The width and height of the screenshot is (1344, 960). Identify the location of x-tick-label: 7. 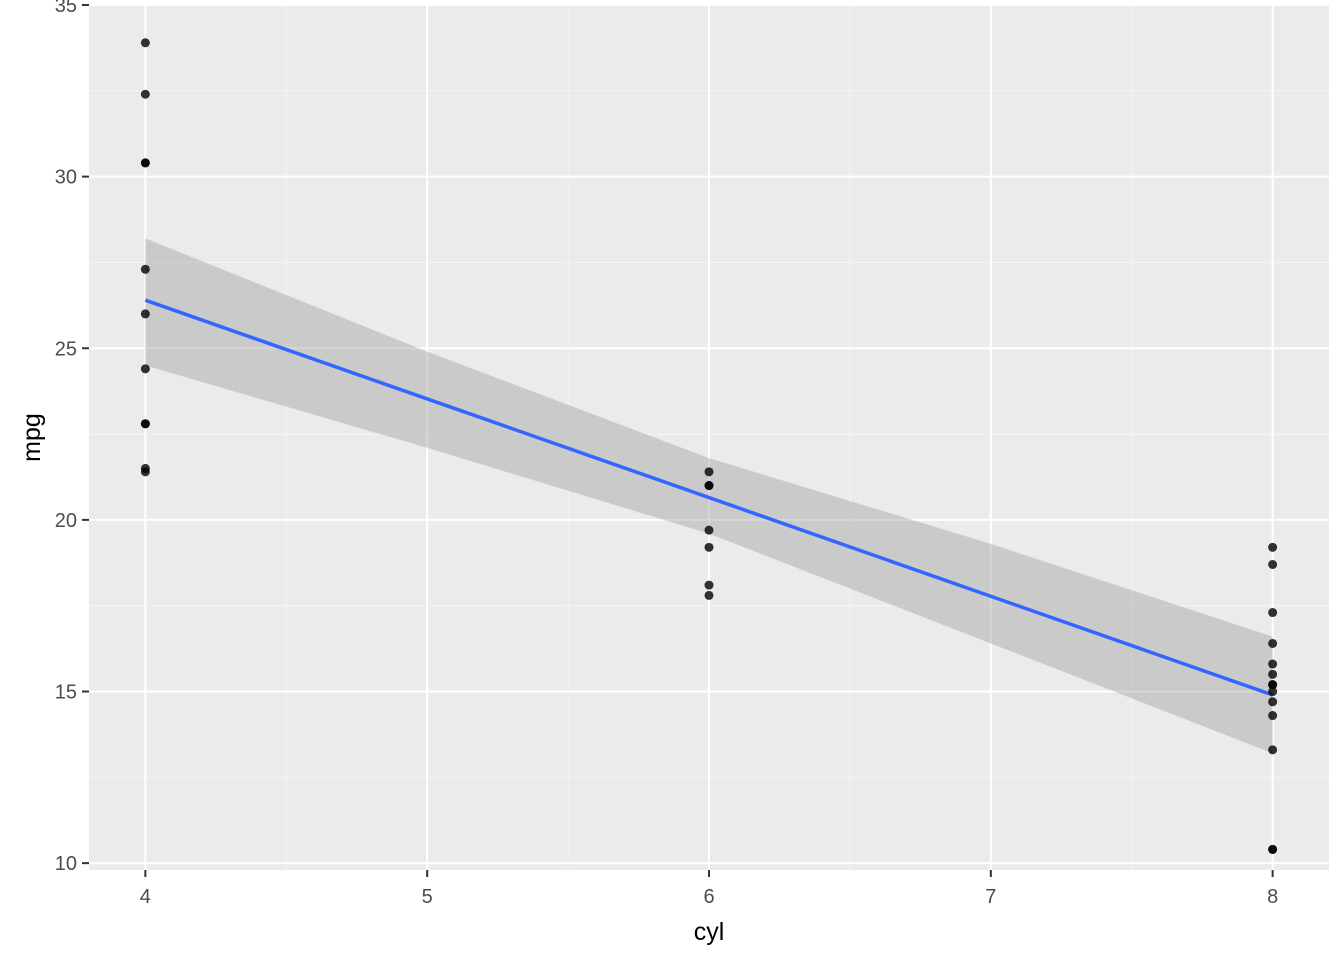
(990, 897).